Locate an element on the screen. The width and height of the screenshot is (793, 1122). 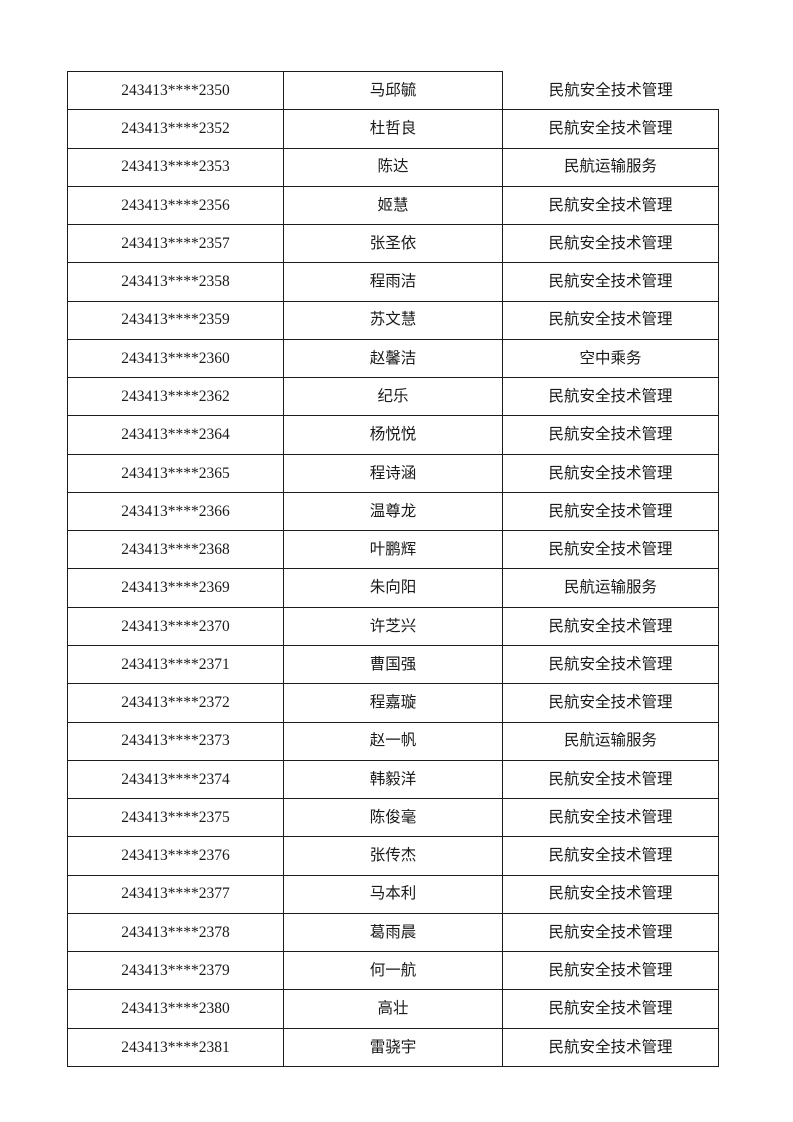
table-row: 243413****2372 程嘉璇 民航安全技术管理 is located at coordinates (393, 703).